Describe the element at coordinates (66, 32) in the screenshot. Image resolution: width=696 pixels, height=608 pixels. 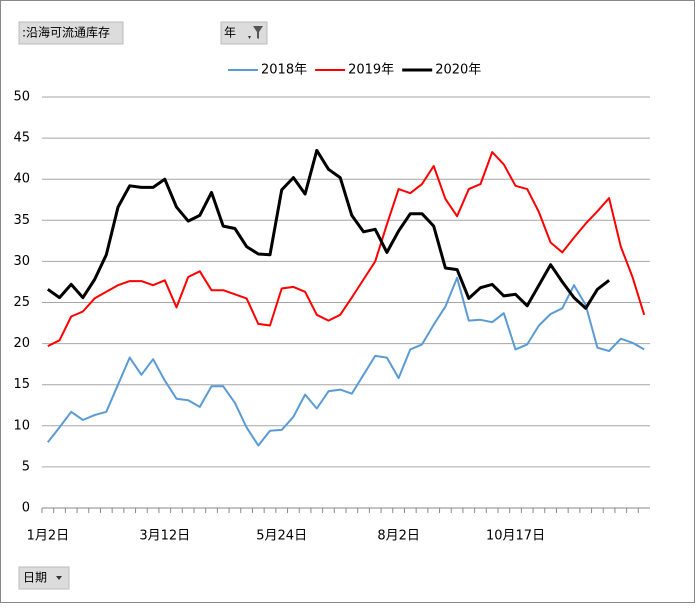
I see `field-button-label: :沿海可流通库存` at that location.